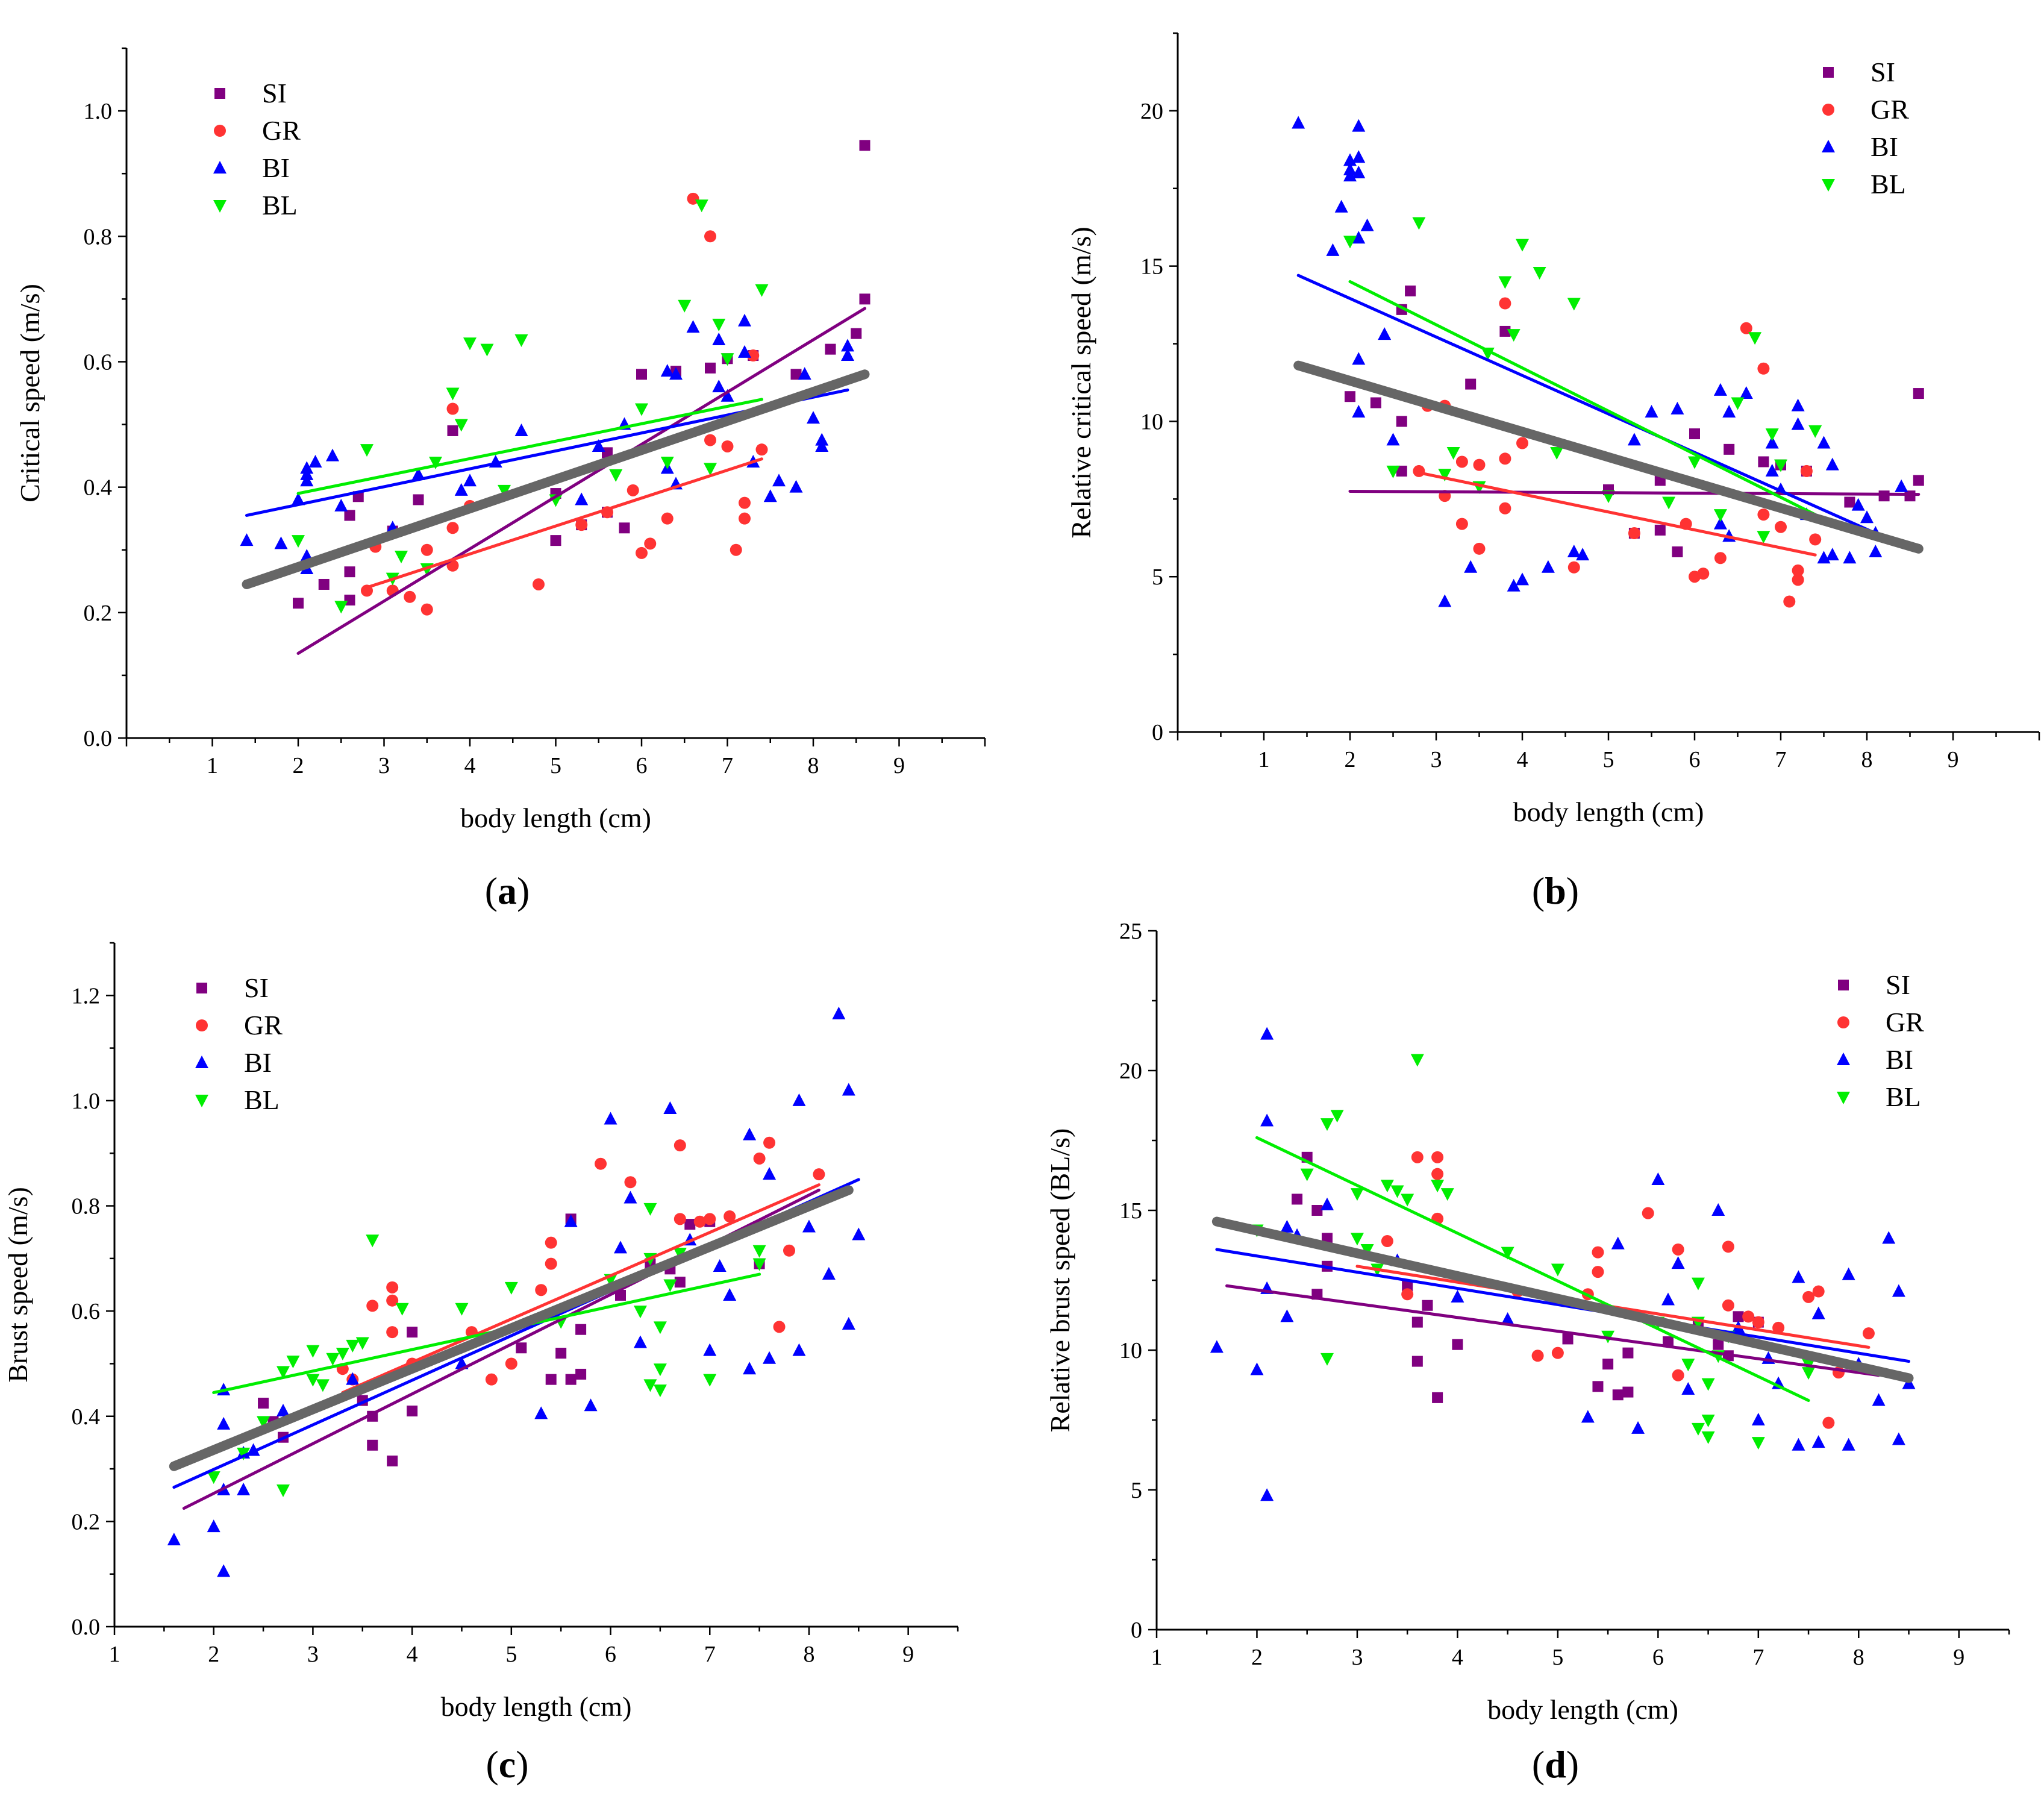 This screenshot has width=2044, height=1805. Describe the element at coordinates (1867, 759) in the screenshot. I see `x-tick-label: 8` at that location.